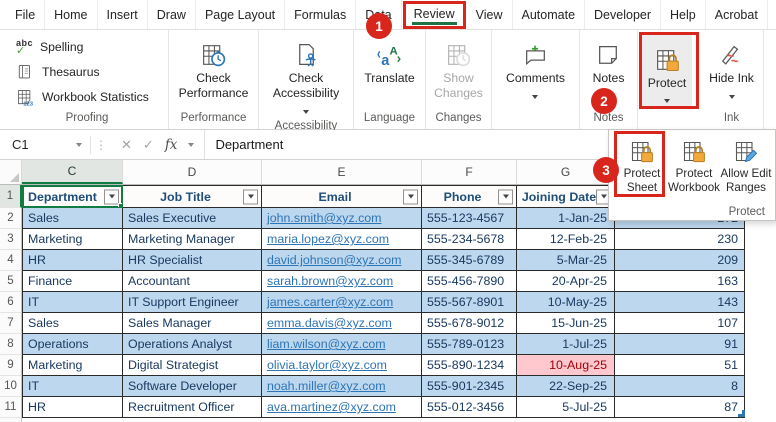 The height and width of the screenshot is (422, 776). Describe the element at coordinates (11, 407) in the screenshot. I see `row-header: 11` at that location.